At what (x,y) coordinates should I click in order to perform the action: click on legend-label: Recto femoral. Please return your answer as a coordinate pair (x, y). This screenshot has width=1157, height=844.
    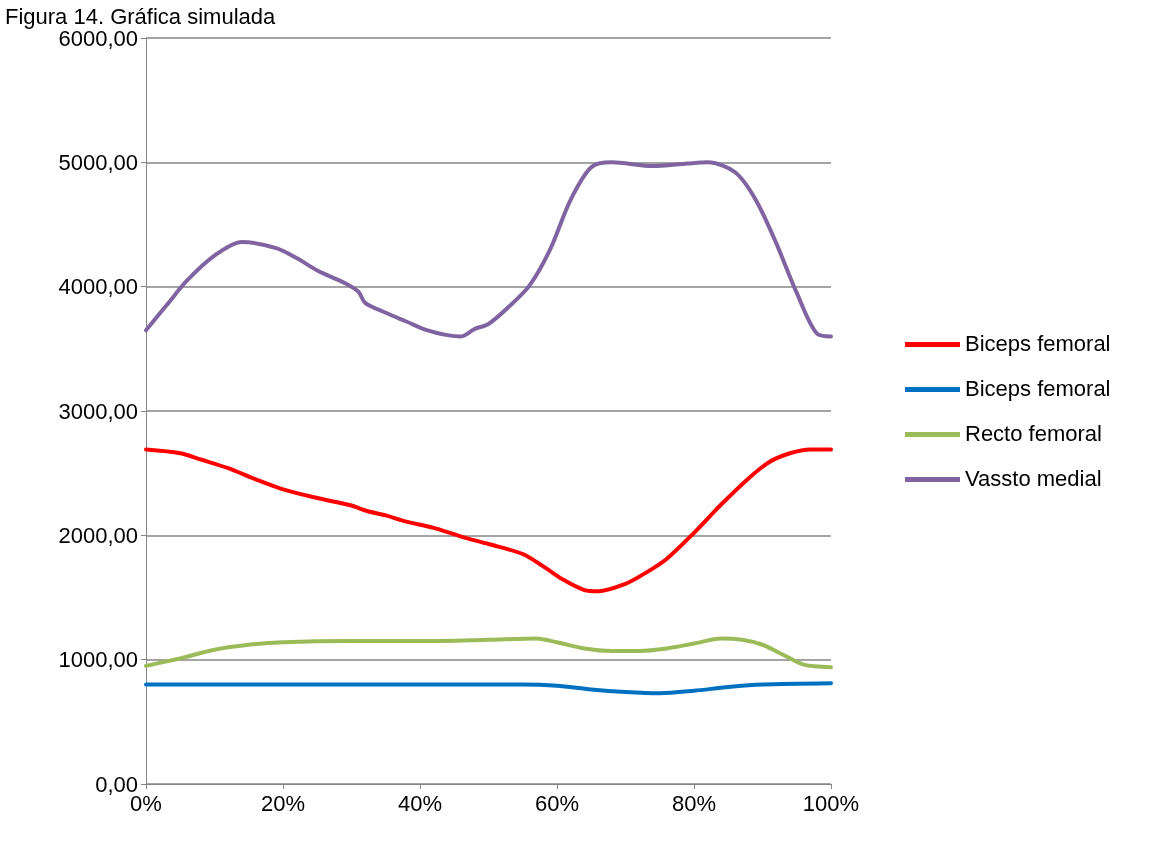
    Looking at the image, I should click on (1033, 433).